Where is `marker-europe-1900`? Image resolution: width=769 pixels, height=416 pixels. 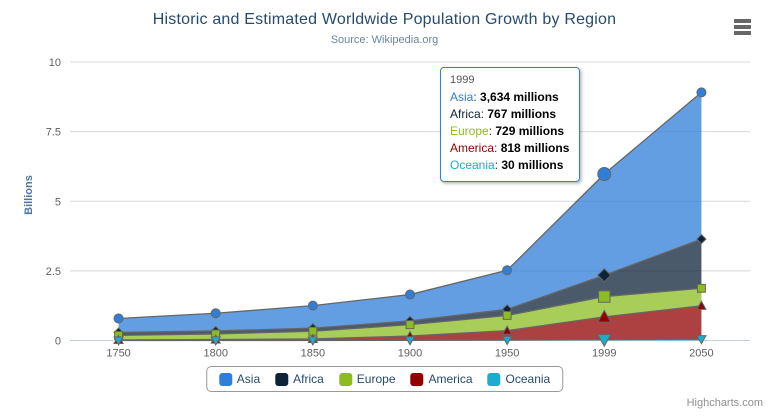 marker-europe-1900 is located at coordinates (410, 325).